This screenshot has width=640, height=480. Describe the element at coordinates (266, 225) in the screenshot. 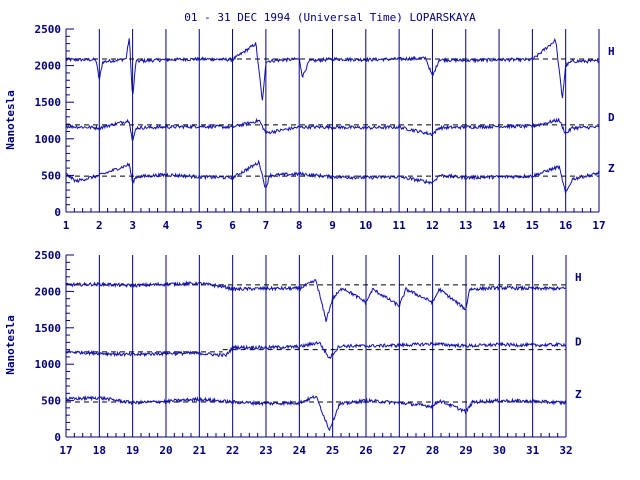

I see `x-tick-label: 7` at that location.